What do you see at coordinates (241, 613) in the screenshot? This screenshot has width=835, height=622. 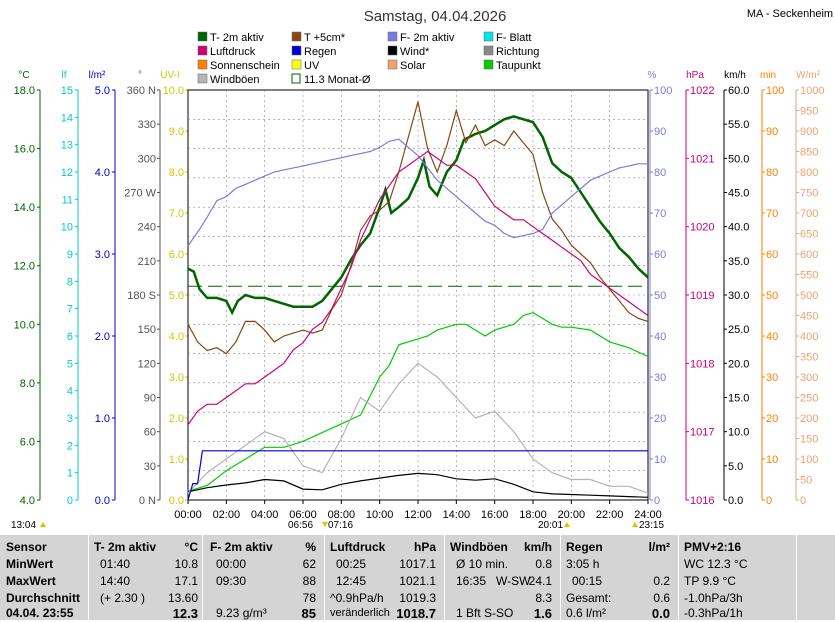 I see `hum-abs: 9.23 g/m³` at bounding box center [241, 613].